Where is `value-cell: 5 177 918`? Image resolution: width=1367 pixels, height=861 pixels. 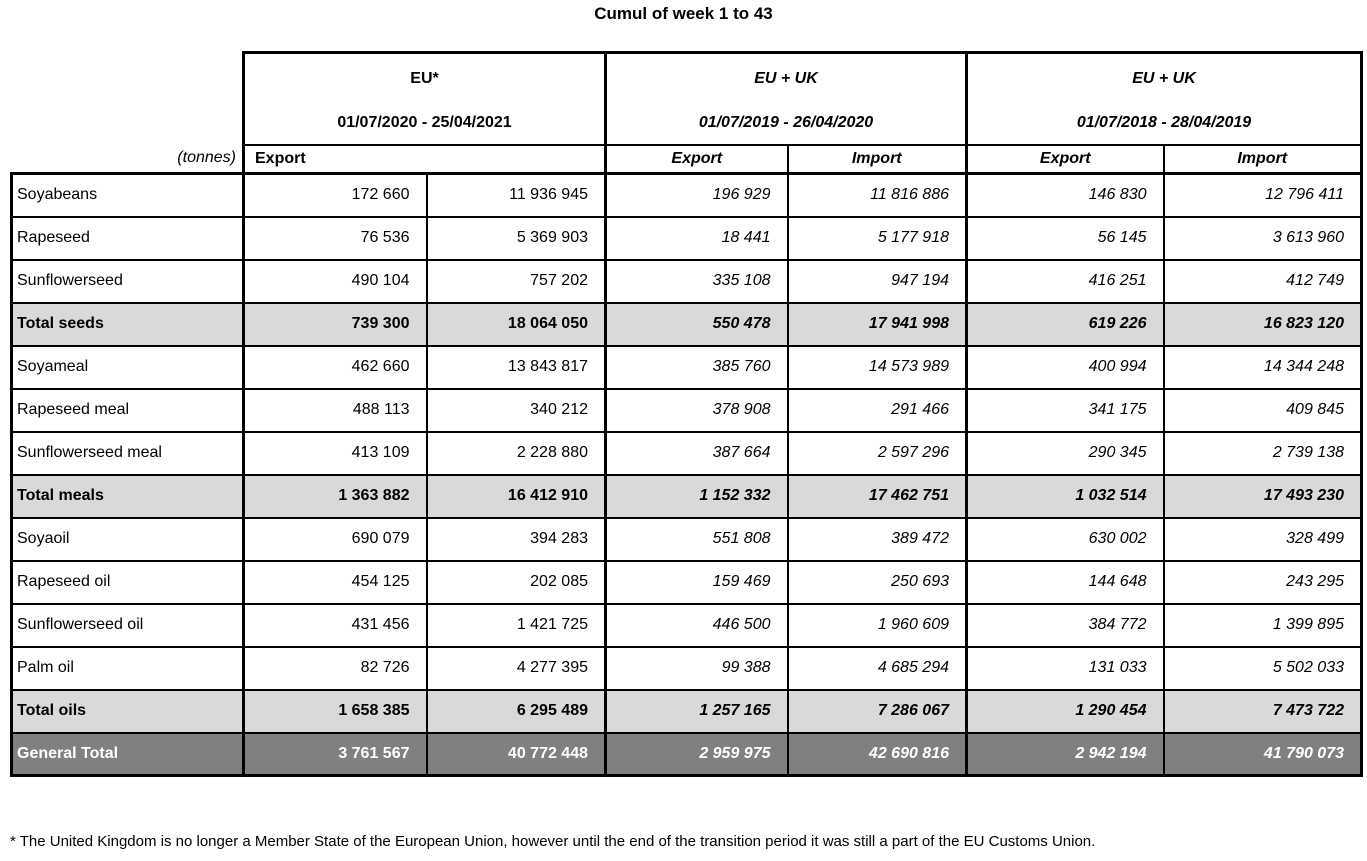
value-cell: 5 177 918 is located at coordinates (877, 238).